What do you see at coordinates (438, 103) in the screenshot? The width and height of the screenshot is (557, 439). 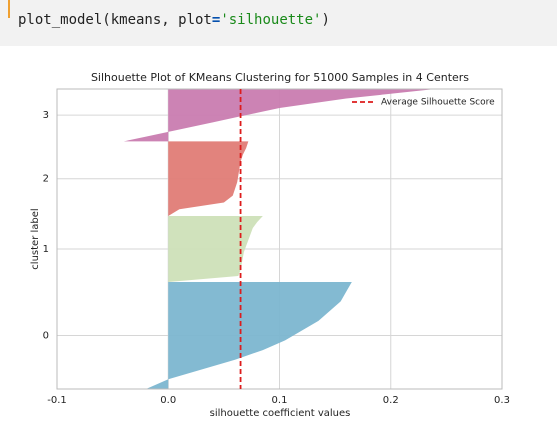 I see `legend-label: Average Silhouette Score` at bounding box center [438, 103].